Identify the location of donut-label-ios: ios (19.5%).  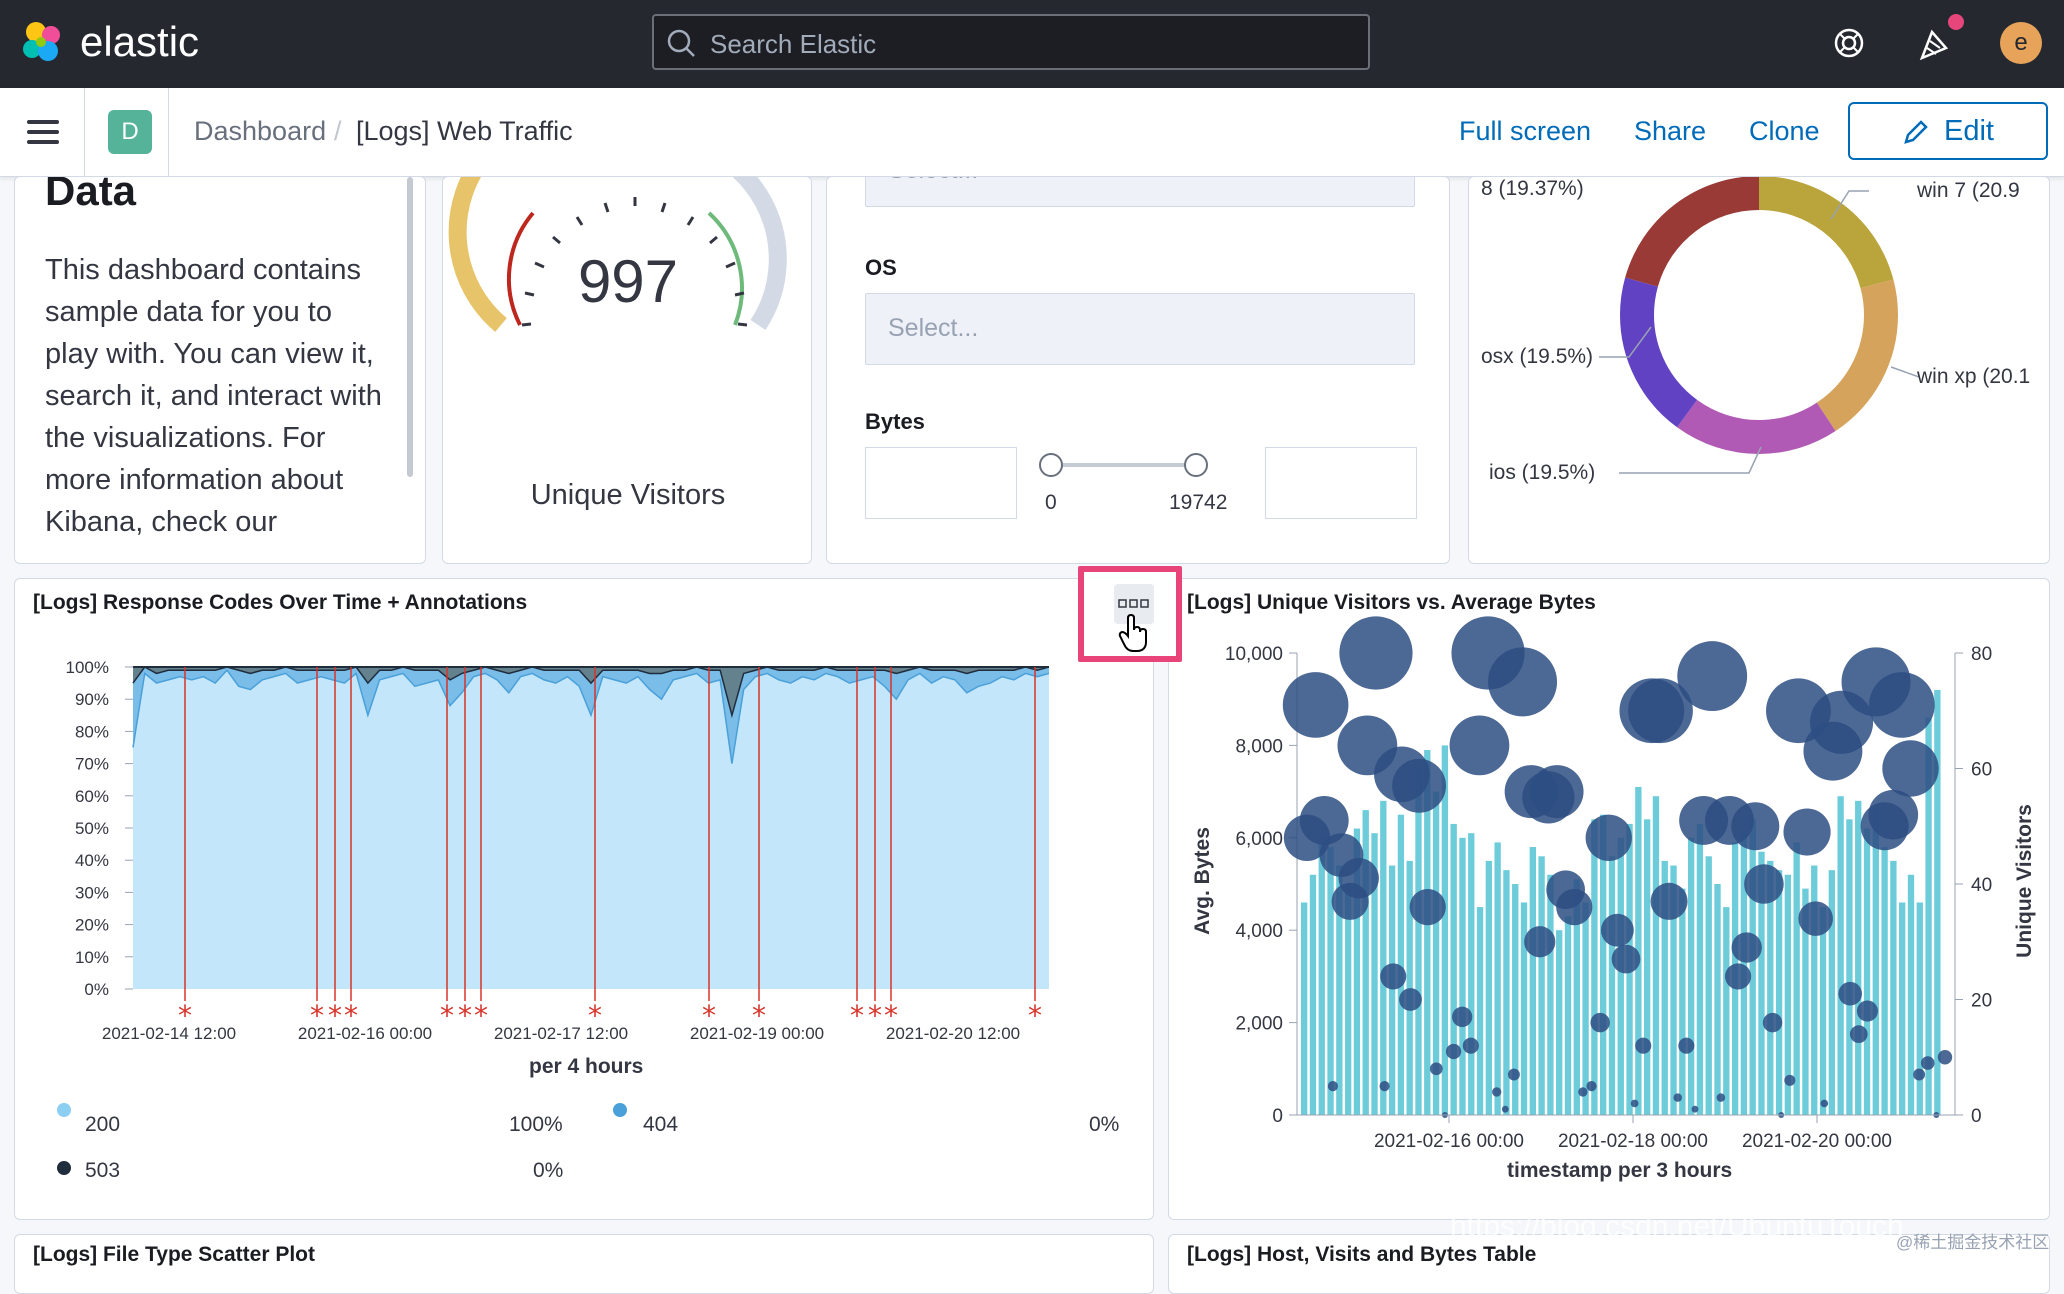
(1542, 472).